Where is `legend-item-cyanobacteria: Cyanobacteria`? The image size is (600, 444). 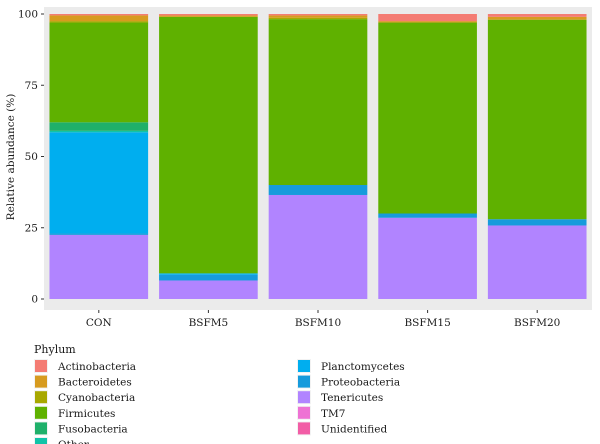
legend-item-cyanobacteria: Cyanobacteria is located at coordinates (84, 397).